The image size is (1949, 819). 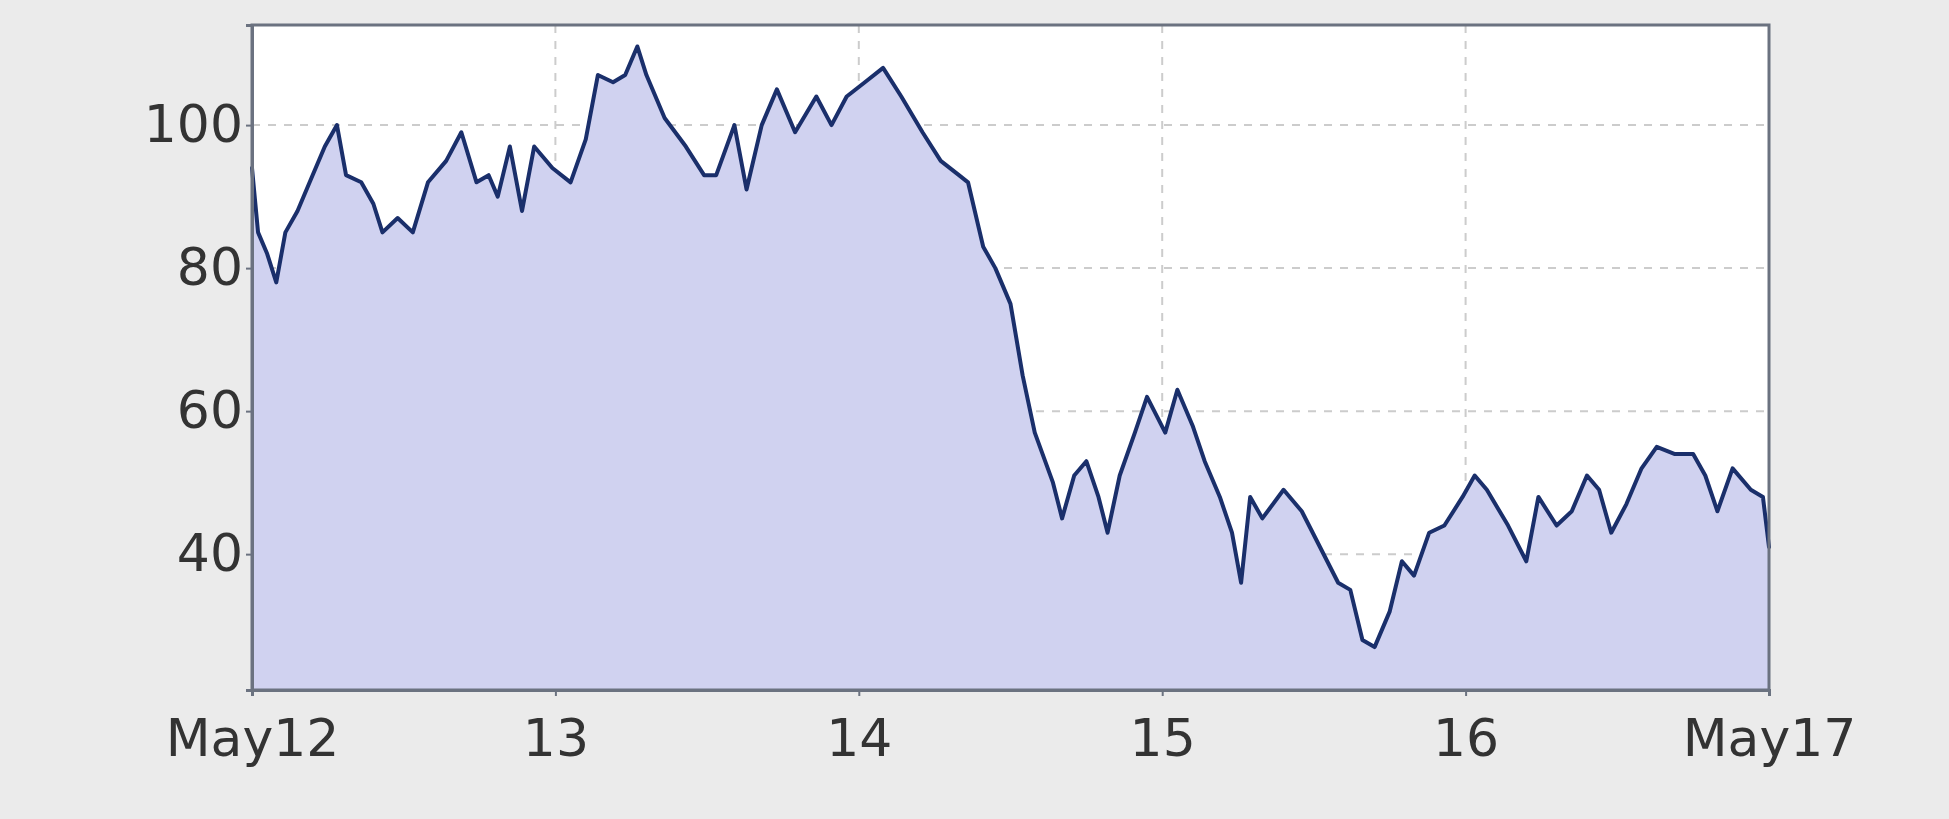 What do you see at coordinates (209, 410) in the screenshot?
I see `y-tick-label: 60` at bounding box center [209, 410].